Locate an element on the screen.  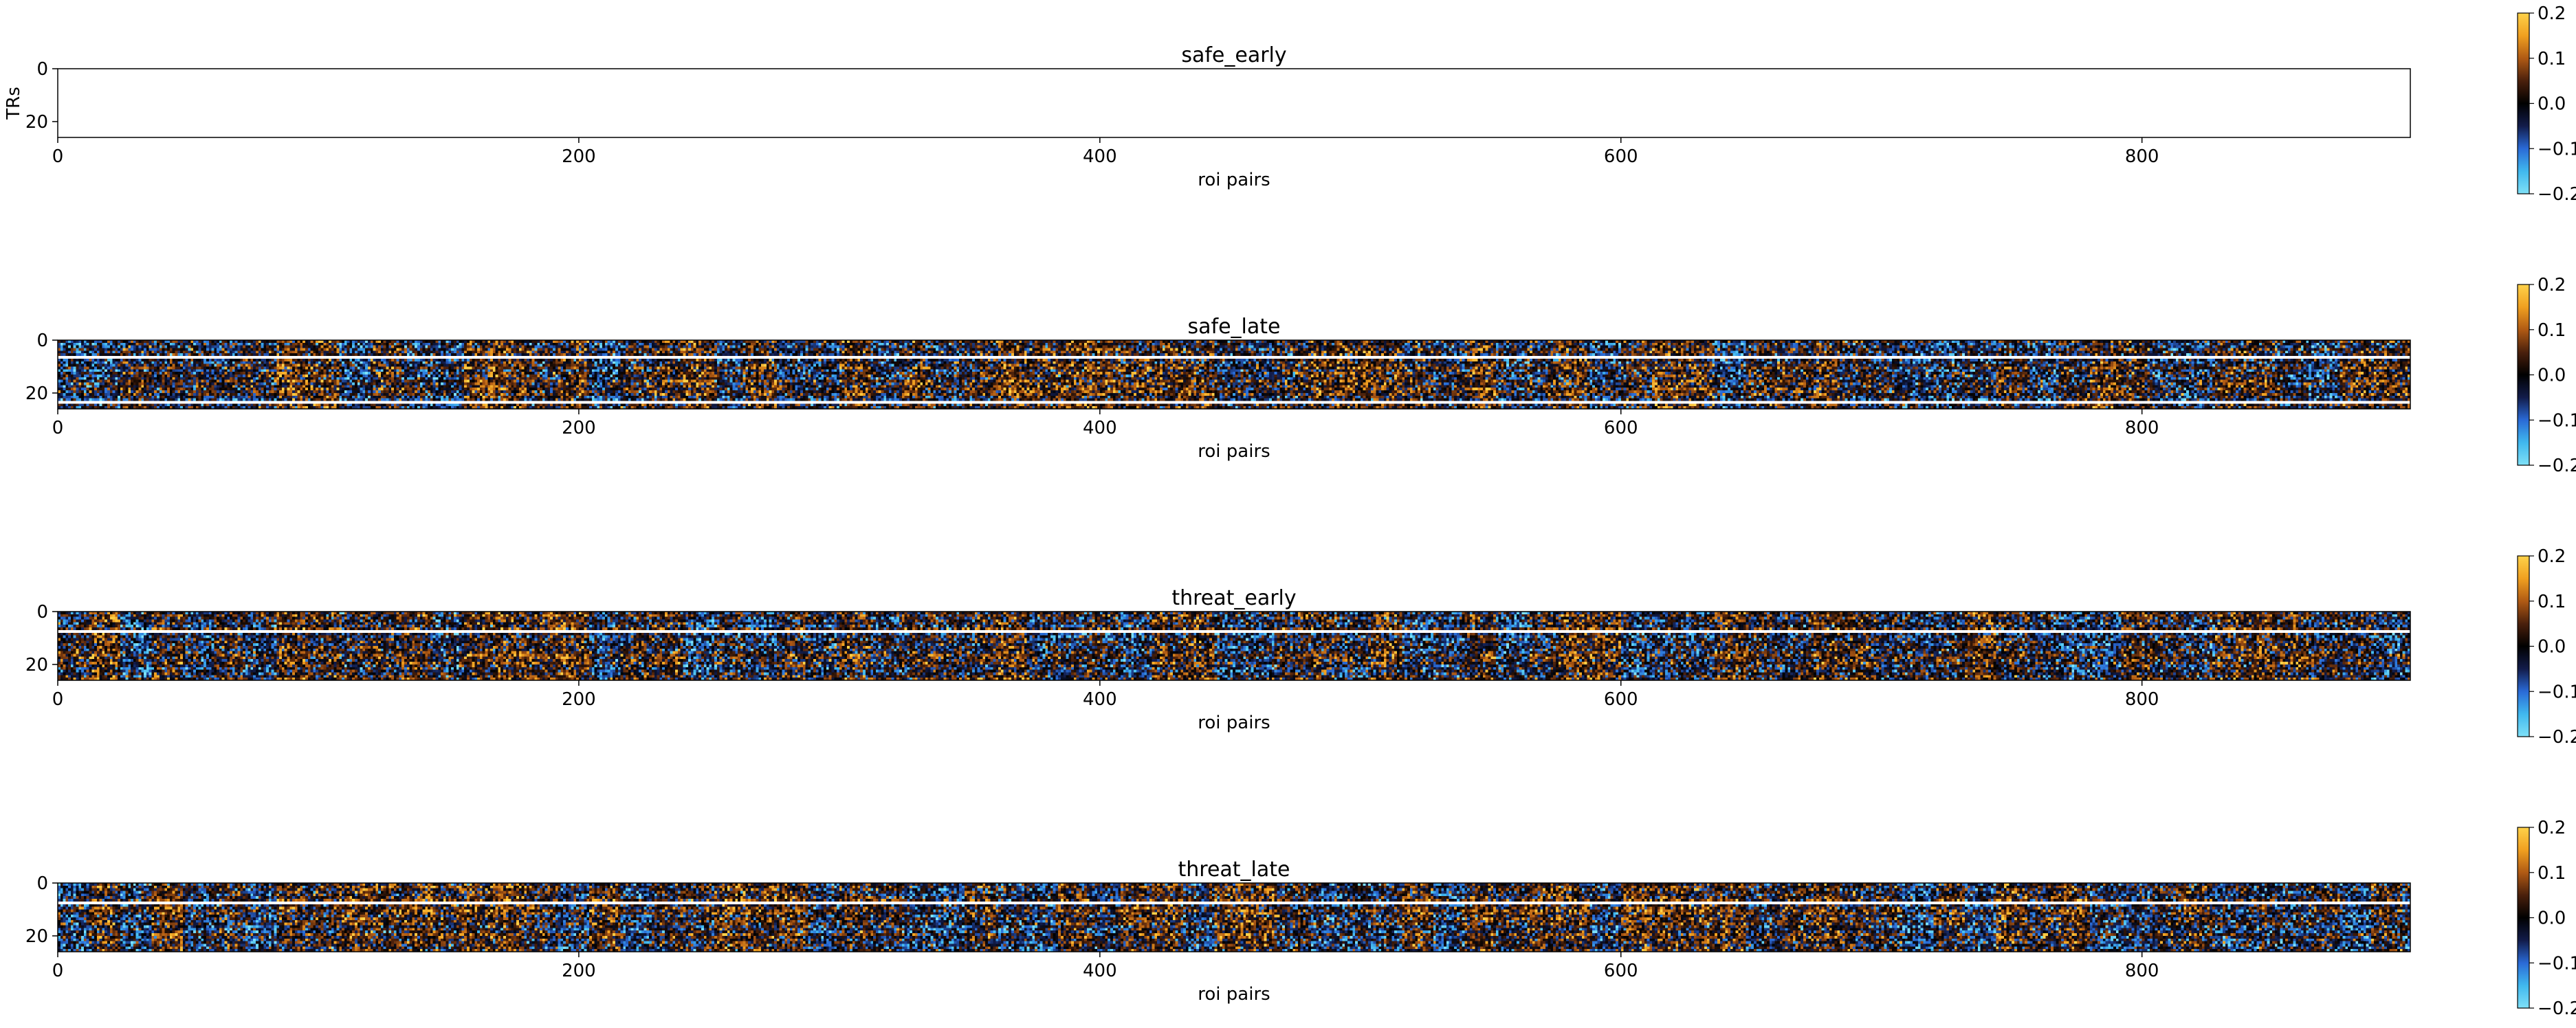
panel-title: threat_late is located at coordinates (1234, 870).